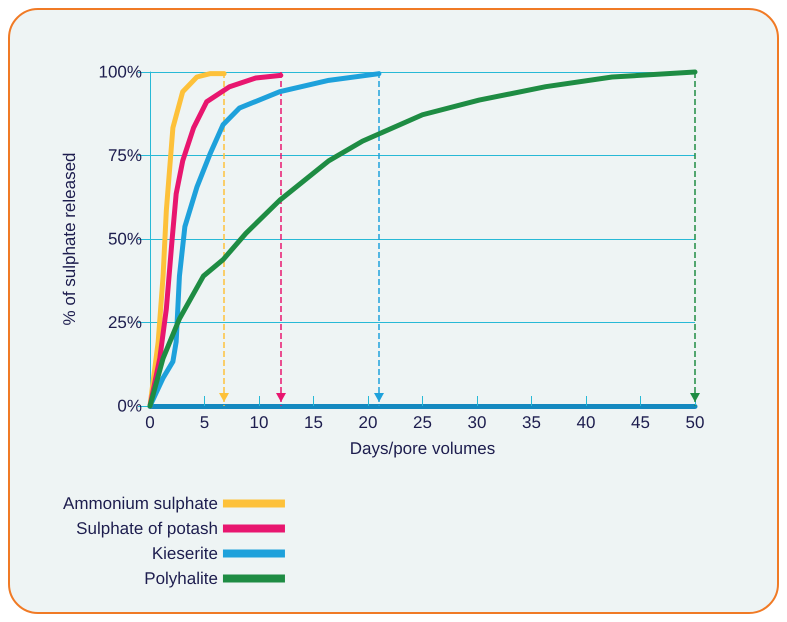 The width and height of the screenshot is (787, 622). I want to click on y-axis-title: % of sulphate released, so click(69, 239).